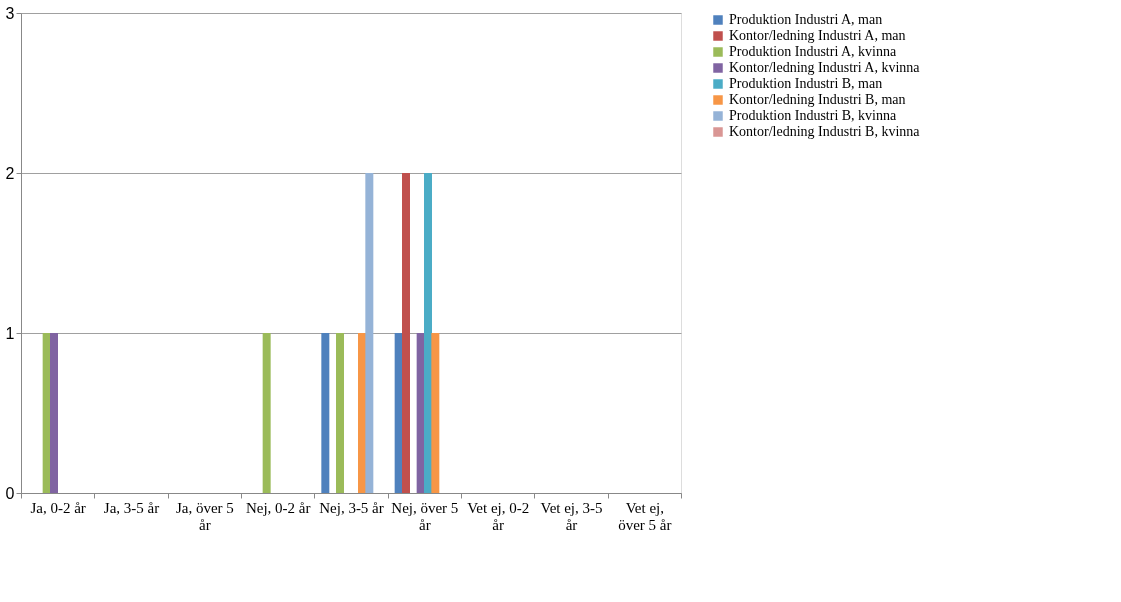  I want to click on legend-label: Kontor/ledning Industri B, man, so click(817, 99).